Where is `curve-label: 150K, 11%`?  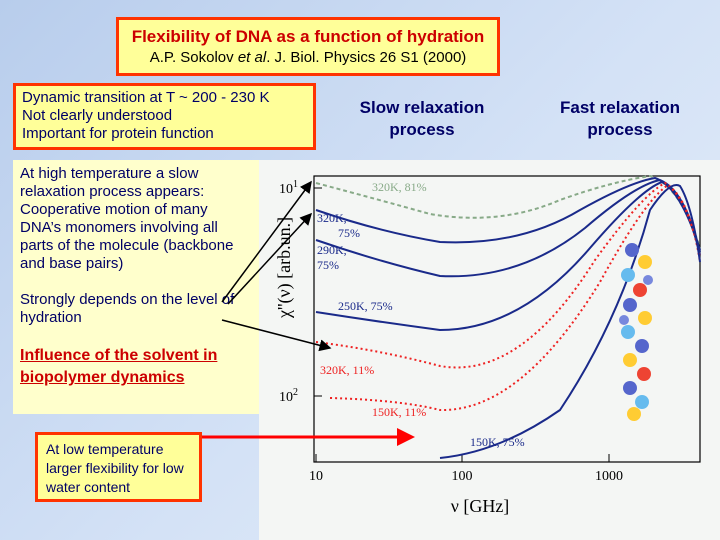 curve-label: 150K, 11% is located at coordinates (399, 412).